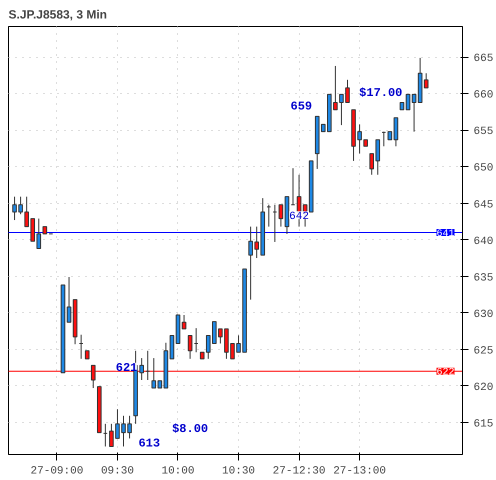  I want to click on y-tick-label: 635, so click(484, 278).